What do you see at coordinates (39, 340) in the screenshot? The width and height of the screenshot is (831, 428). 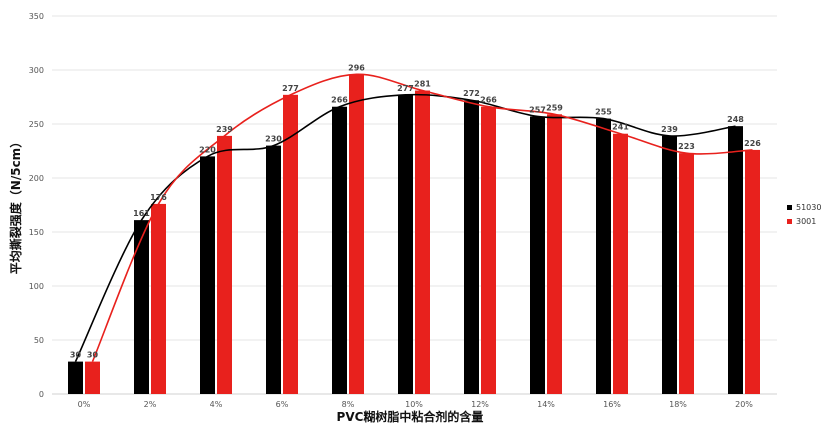 I see `y-tick-label: 50` at bounding box center [39, 340].